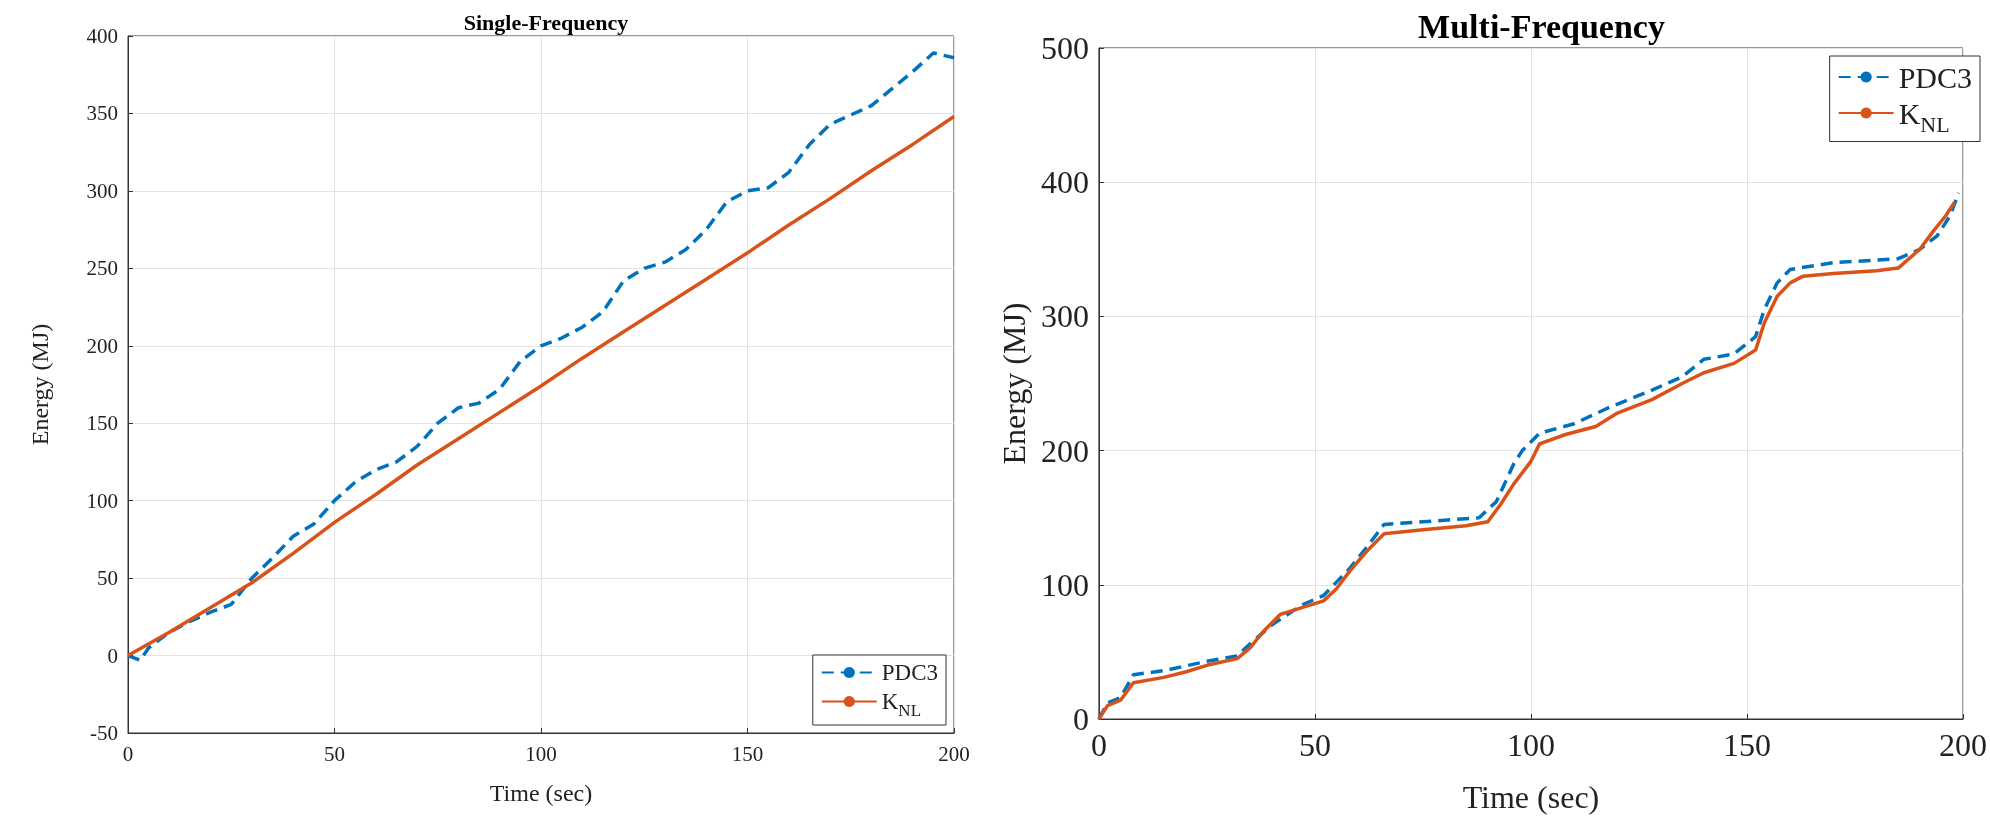  I want to click on y-tick-label: 50, so click(107, 578).